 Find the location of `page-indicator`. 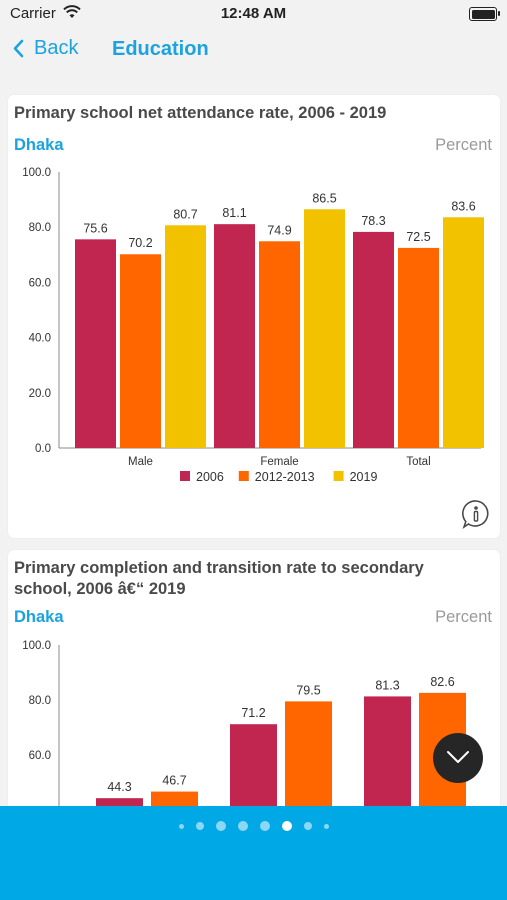

page-indicator is located at coordinates (253, 826).